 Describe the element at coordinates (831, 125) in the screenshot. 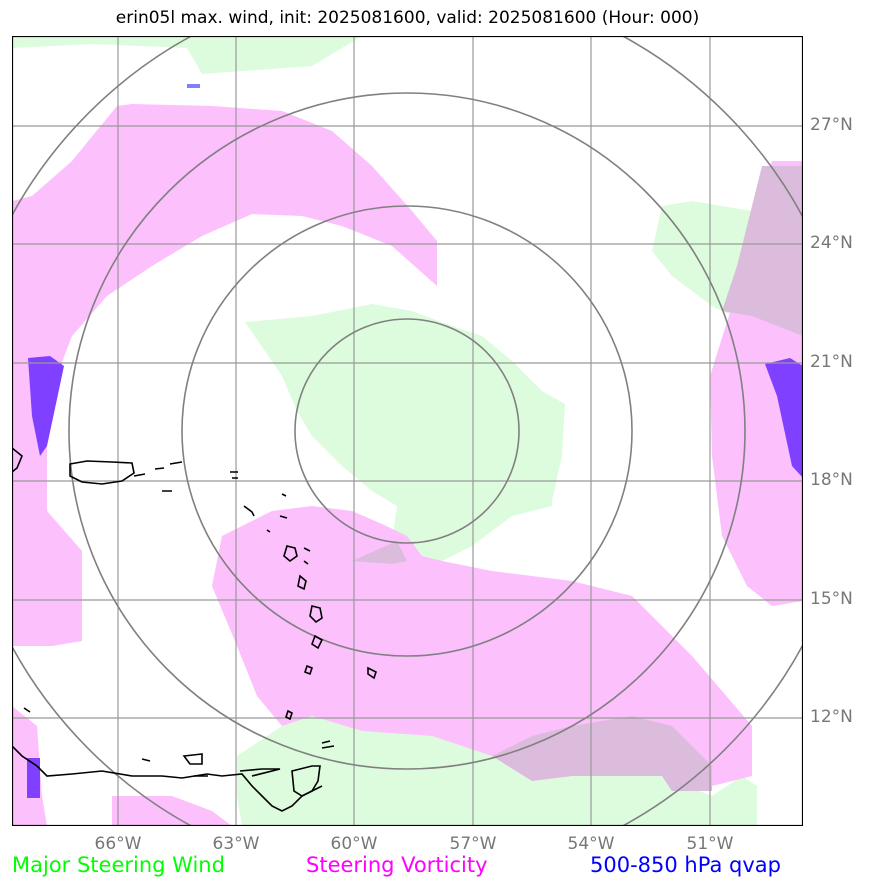

I see `lat-label-27n: 27°N` at that location.